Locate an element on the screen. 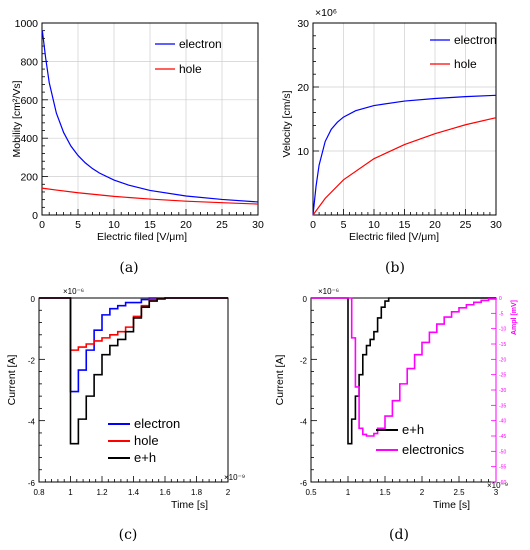 The image size is (530, 550). chart-b-legend-label-1: hole is located at coordinates (465, 64).